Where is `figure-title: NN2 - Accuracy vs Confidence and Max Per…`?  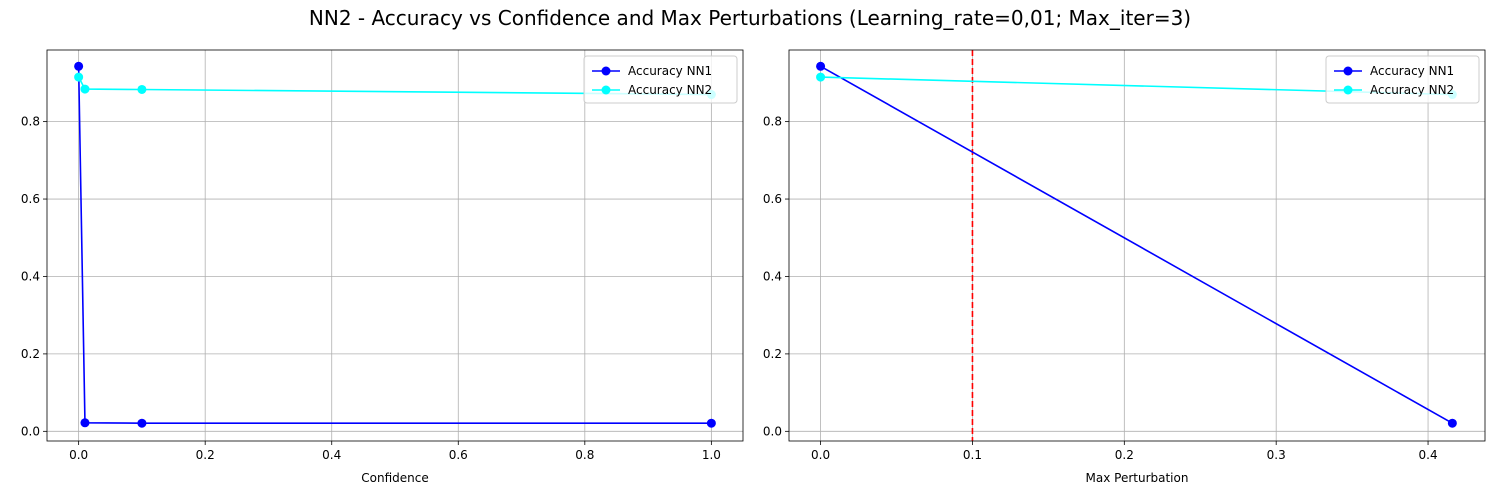 figure-title: NN2 - Accuracy vs Confidence and Max Per… is located at coordinates (750, 18).